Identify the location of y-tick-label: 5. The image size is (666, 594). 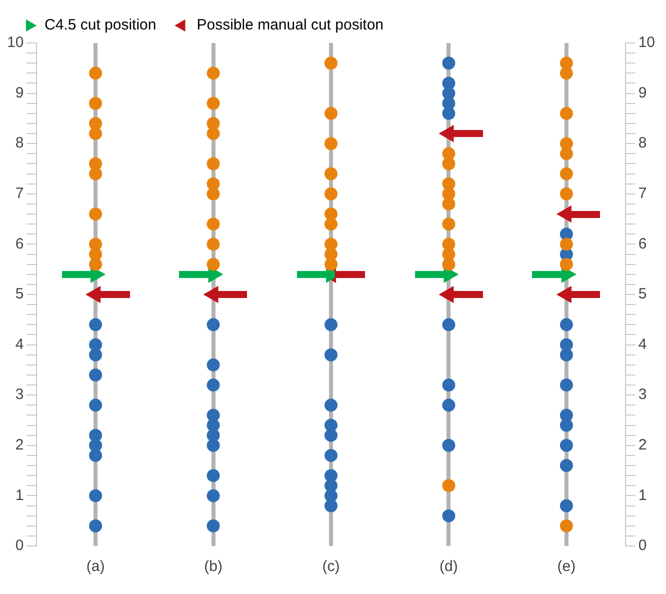
(19, 294).